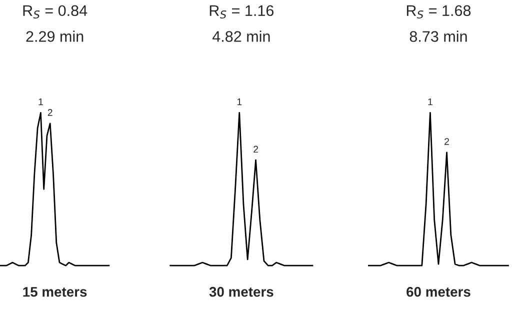  I want to click on chart-title: R$_{S}$ = 0.84, so click(55, 12).